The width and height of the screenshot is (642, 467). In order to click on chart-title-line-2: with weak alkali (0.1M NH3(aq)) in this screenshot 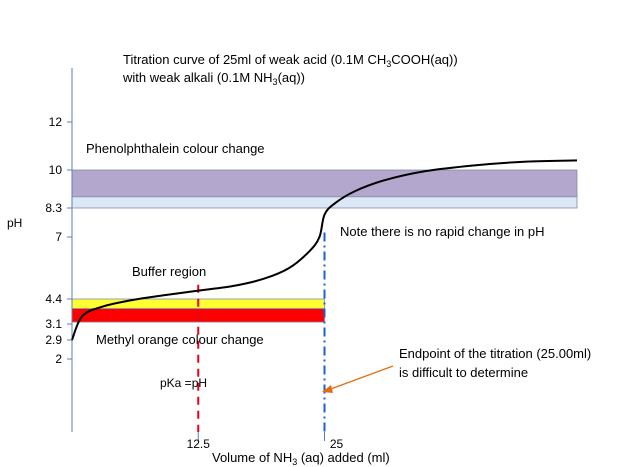, I will do `click(213, 78)`.